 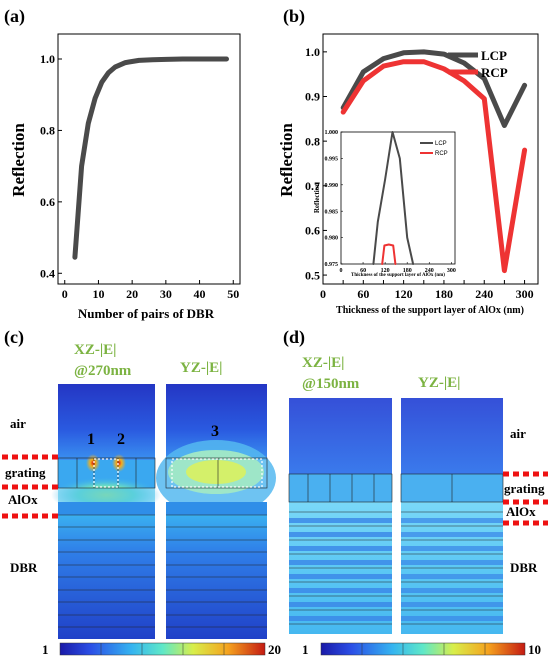 What do you see at coordinates (312, 186) in the screenshot?
I see `y-tick-label: 0.7` at bounding box center [312, 186].